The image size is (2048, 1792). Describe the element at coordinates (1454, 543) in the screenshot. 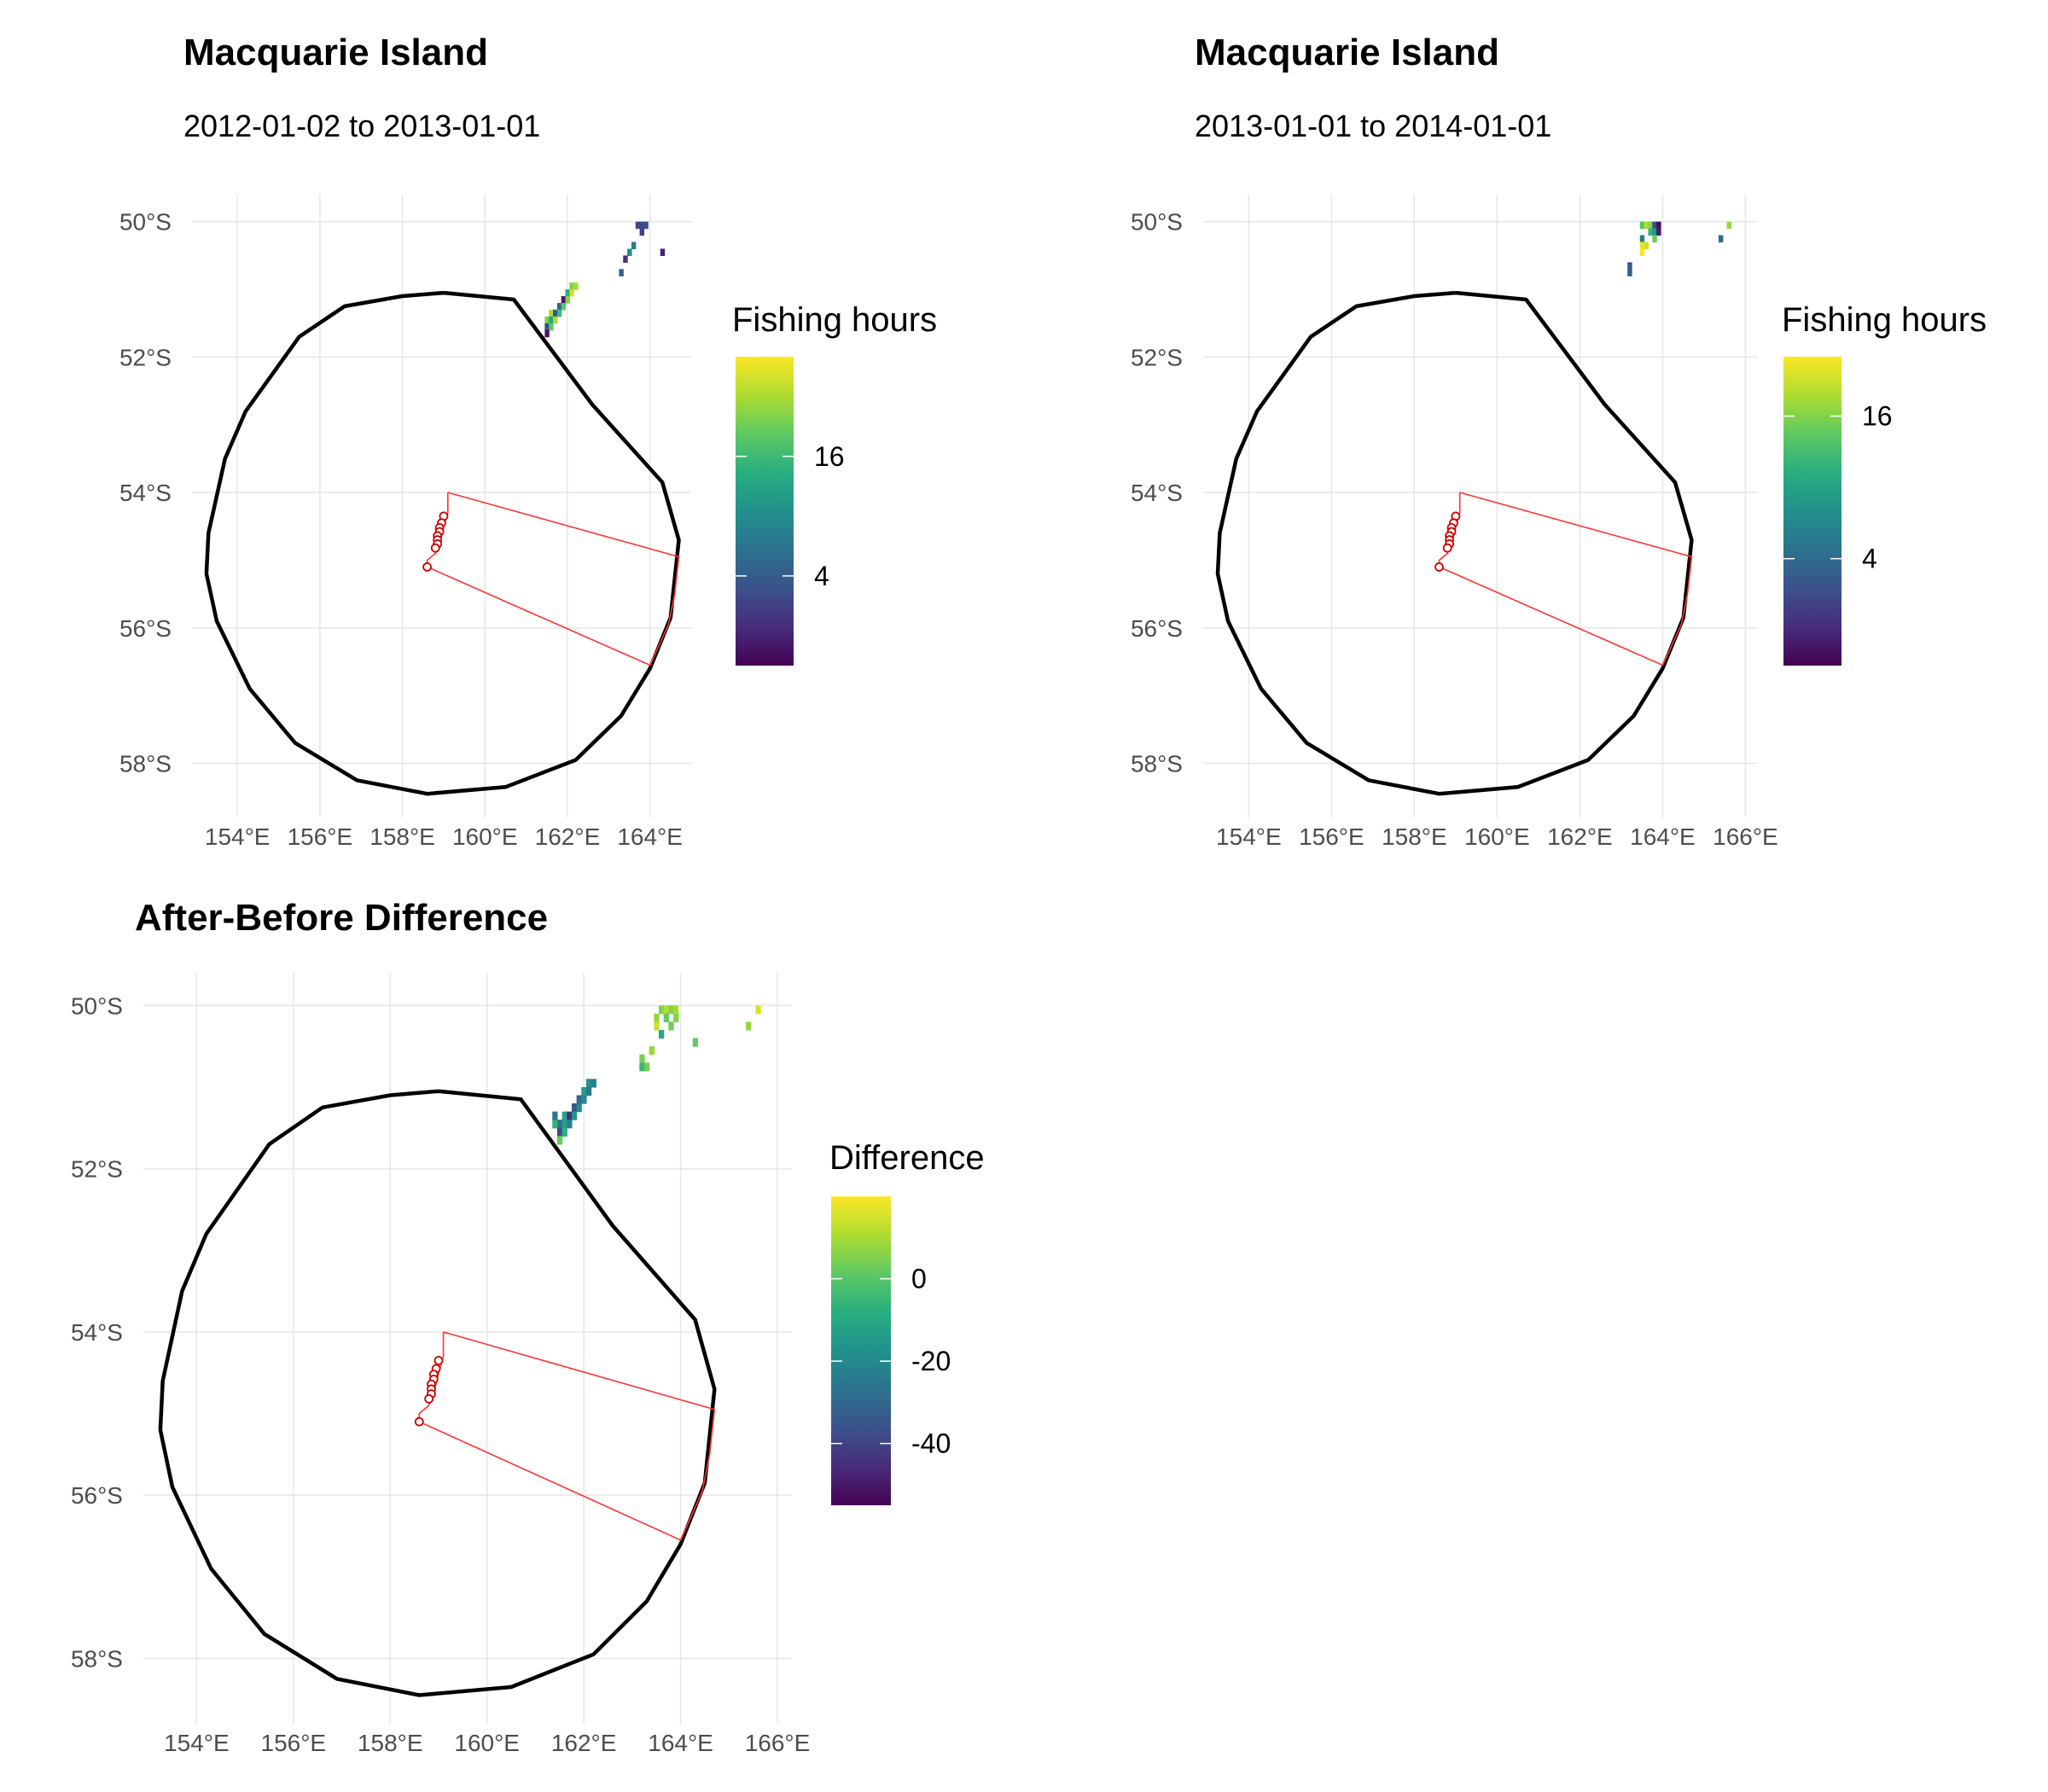

I see `eez-boundary` at that location.